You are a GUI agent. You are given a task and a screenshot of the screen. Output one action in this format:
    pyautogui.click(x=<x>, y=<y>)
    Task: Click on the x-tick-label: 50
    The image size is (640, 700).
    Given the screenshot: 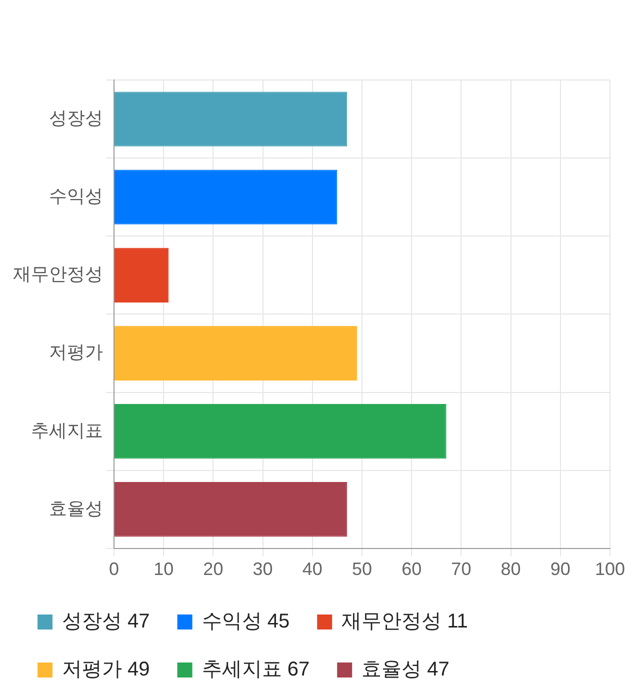 What is the action you would take?
    pyautogui.click(x=362, y=569)
    